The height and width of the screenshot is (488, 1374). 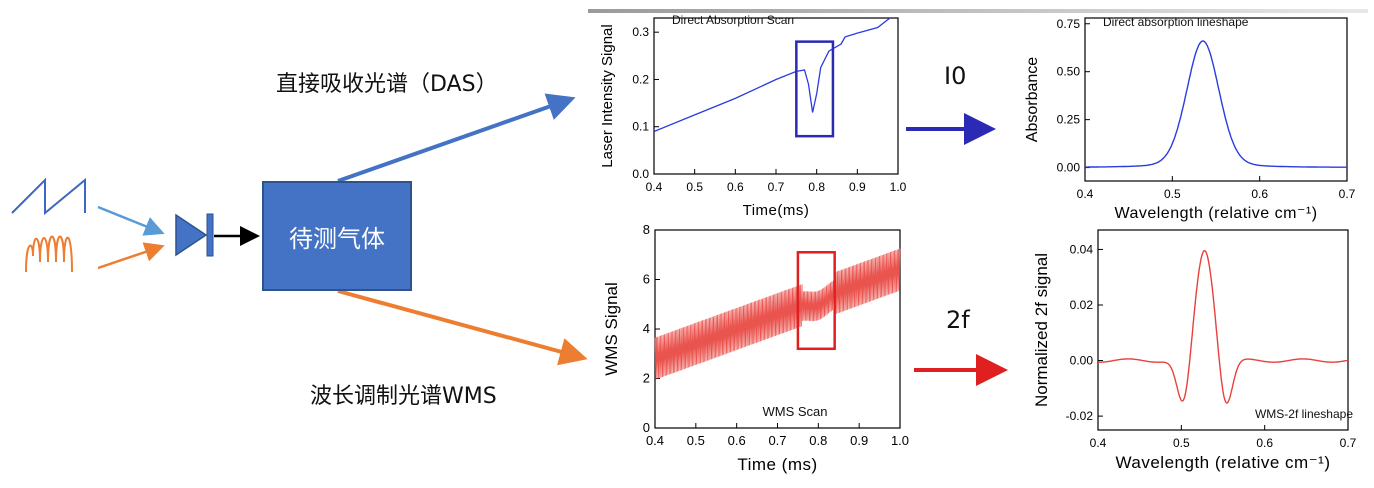 What do you see at coordinates (646, 328) in the screenshot?
I see `y-tick-label: 4` at bounding box center [646, 328].